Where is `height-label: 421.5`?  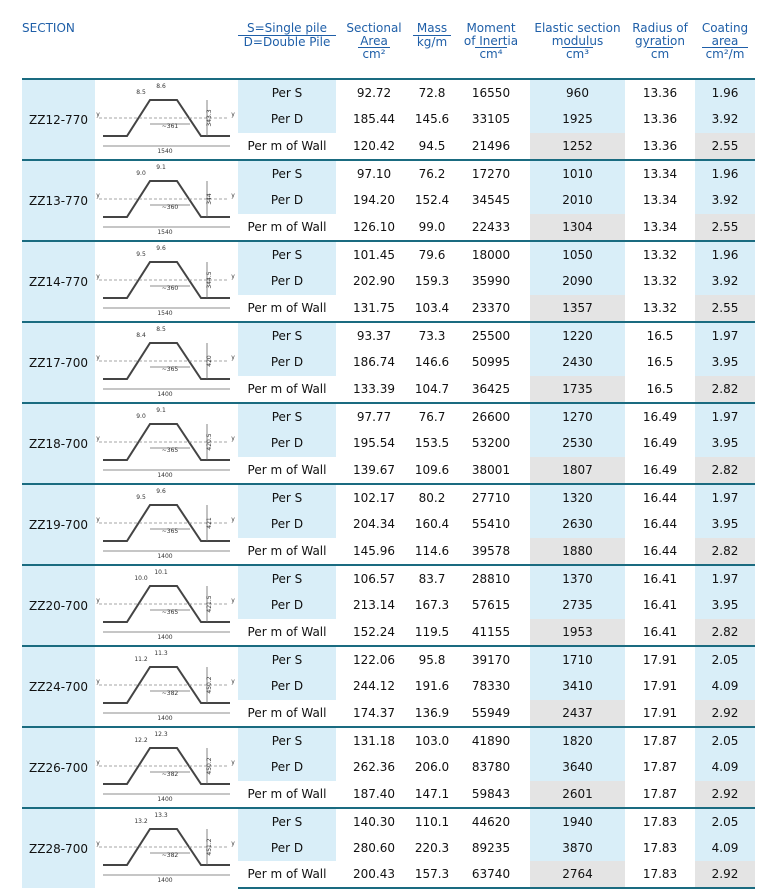
height-label: 421.5 is located at coordinates (209, 603).